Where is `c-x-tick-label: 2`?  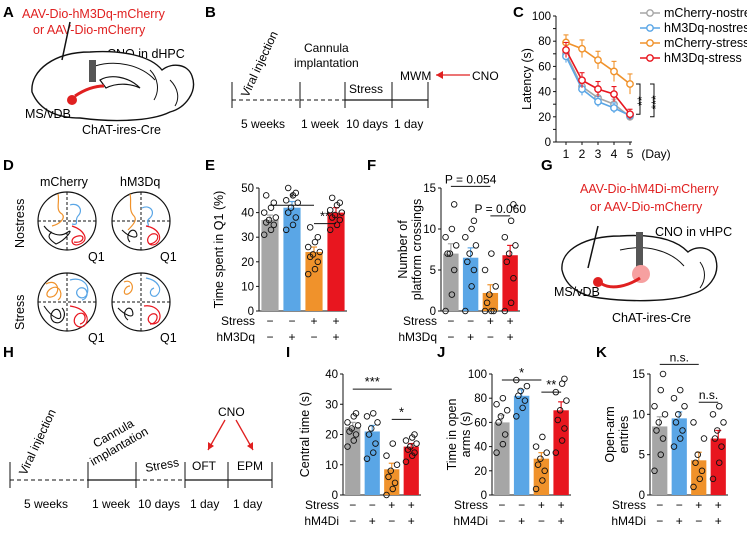 c-x-tick-label: 2 is located at coordinates (582, 154).